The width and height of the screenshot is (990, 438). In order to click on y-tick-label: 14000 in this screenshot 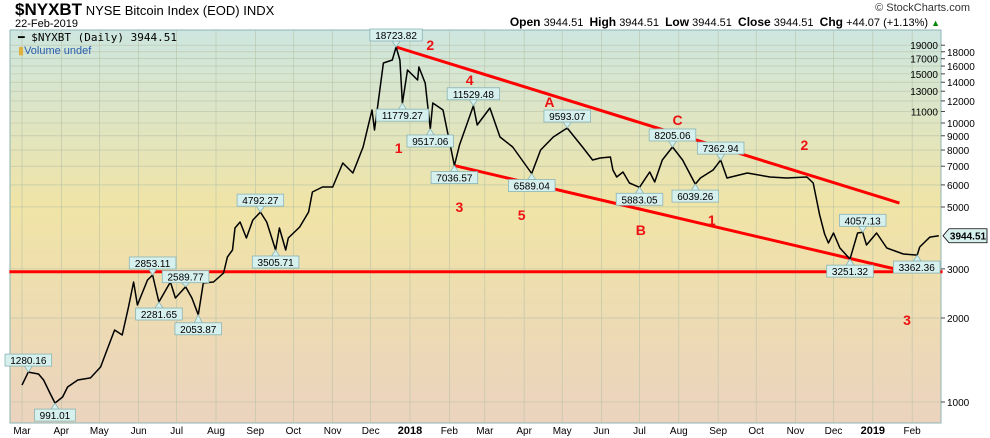, I will do `click(961, 83)`.